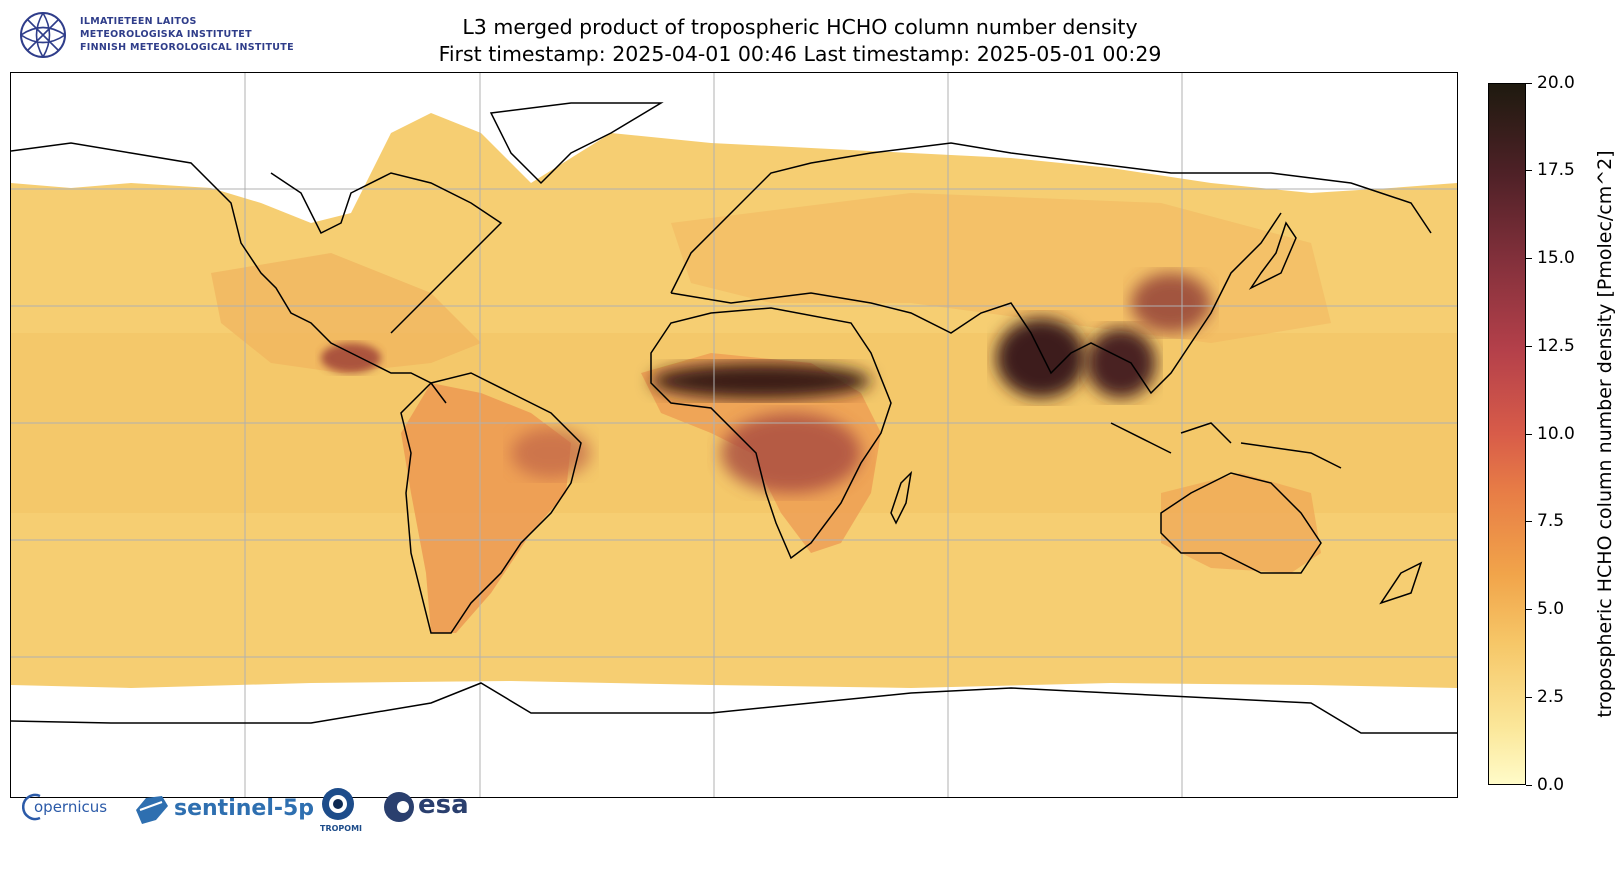 Image resolution: width=1615 pixels, height=870 pixels. I want to click on fmi-name-english: FINNISH METEOROLOGICAL INSTITUTE, so click(187, 47).